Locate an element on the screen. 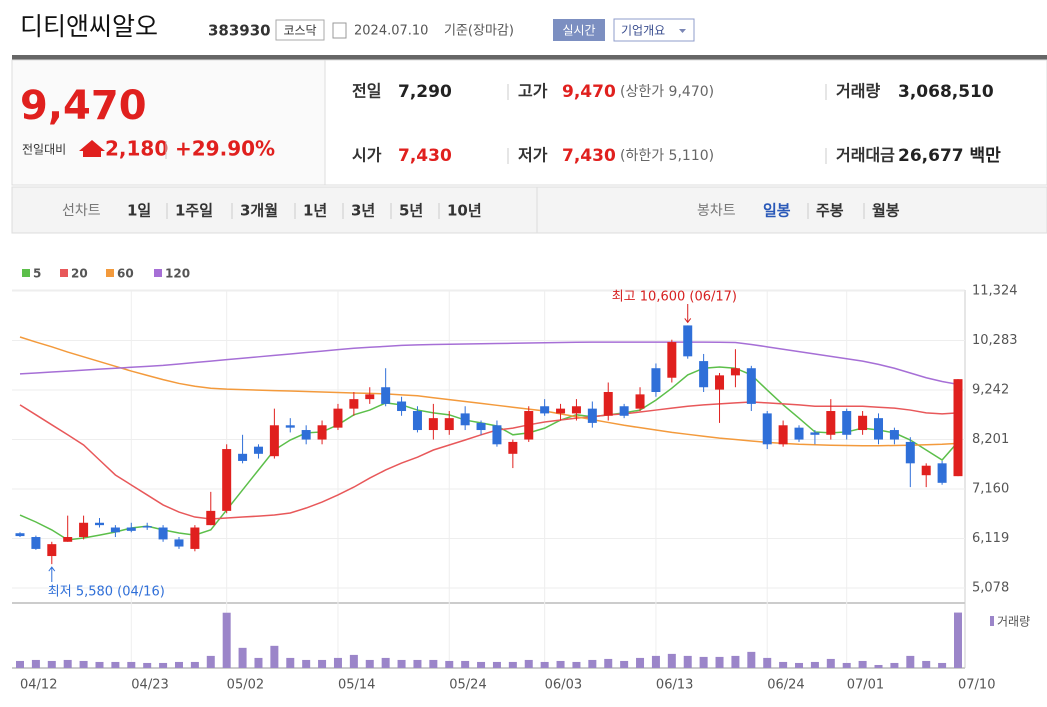  tab-label: 선차트 is located at coordinates (81, 211).